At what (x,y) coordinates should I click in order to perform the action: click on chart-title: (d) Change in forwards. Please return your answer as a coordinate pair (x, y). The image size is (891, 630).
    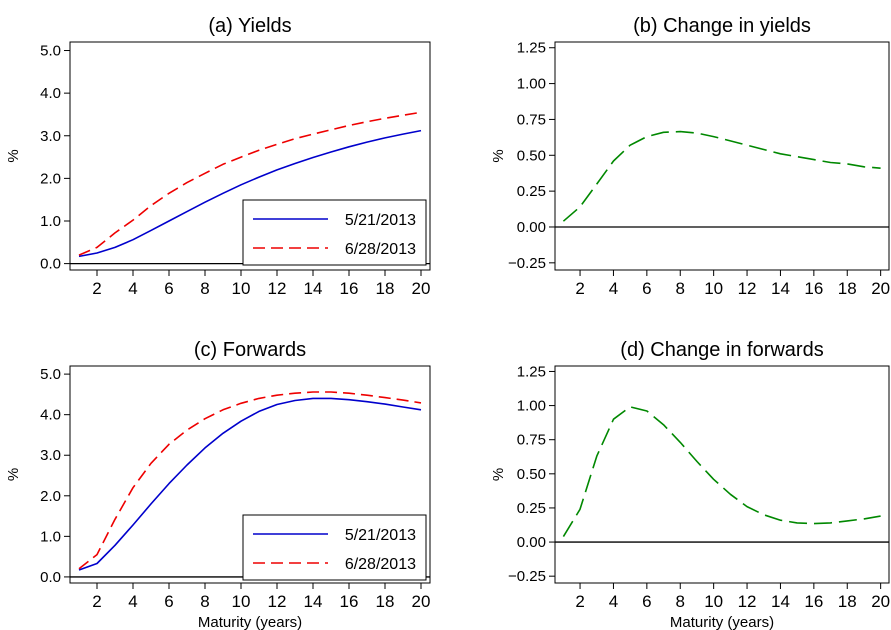
    Looking at the image, I should click on (721, 350).